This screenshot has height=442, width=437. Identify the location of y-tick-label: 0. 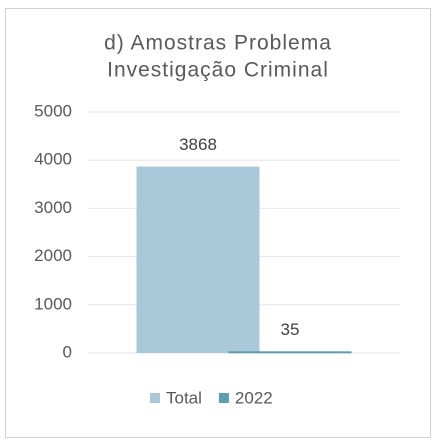
(67, 351).